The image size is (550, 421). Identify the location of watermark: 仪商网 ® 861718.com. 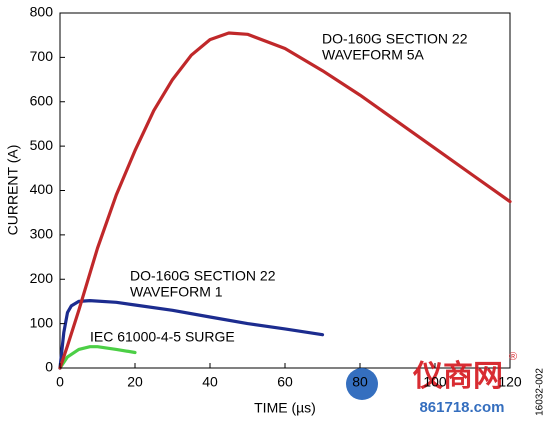
(431, 383).